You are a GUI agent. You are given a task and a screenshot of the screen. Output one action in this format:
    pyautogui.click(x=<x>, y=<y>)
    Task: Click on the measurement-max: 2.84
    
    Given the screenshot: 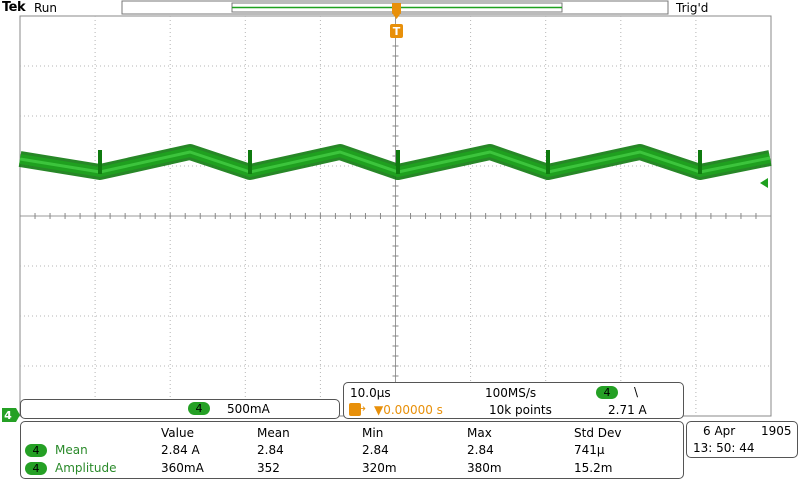 What is the action you would take?
    pyautogui.click(x=480, y=450)
    